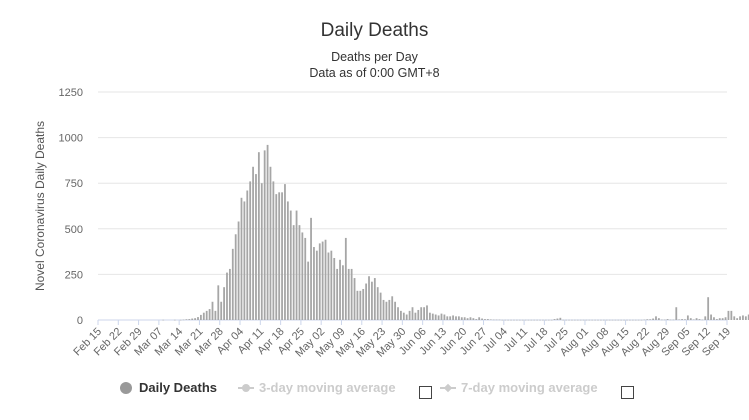 Image resolution: width=749 pixels, height=420 pixels. Describe the element at coordinates (425, 392) in the screenshot. I see `checkbox-3-day-average` at that location.